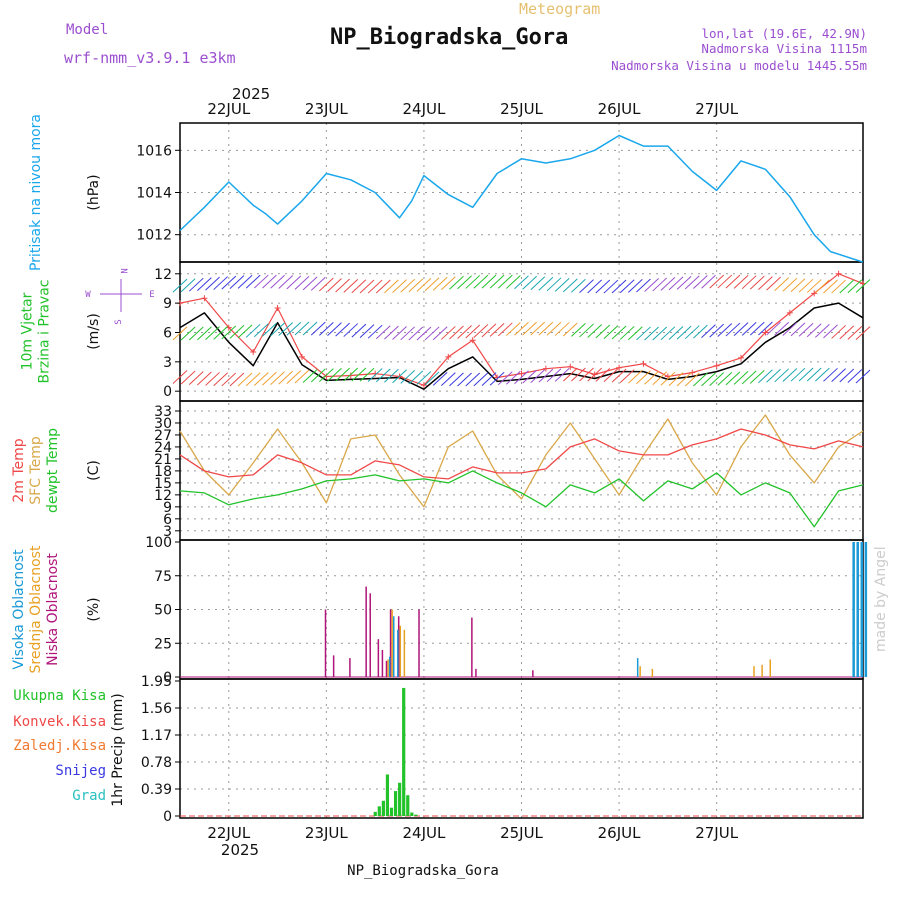  I want to click on side-label: Visoka Oblacnost, so click(19, 609).